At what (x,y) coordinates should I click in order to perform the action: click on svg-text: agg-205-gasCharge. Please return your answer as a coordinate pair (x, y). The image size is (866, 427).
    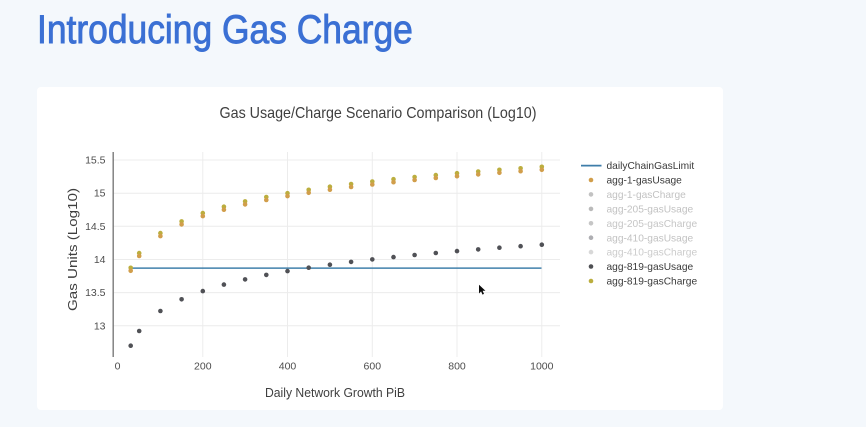
    Looking at the image, I should click on (652, 224).